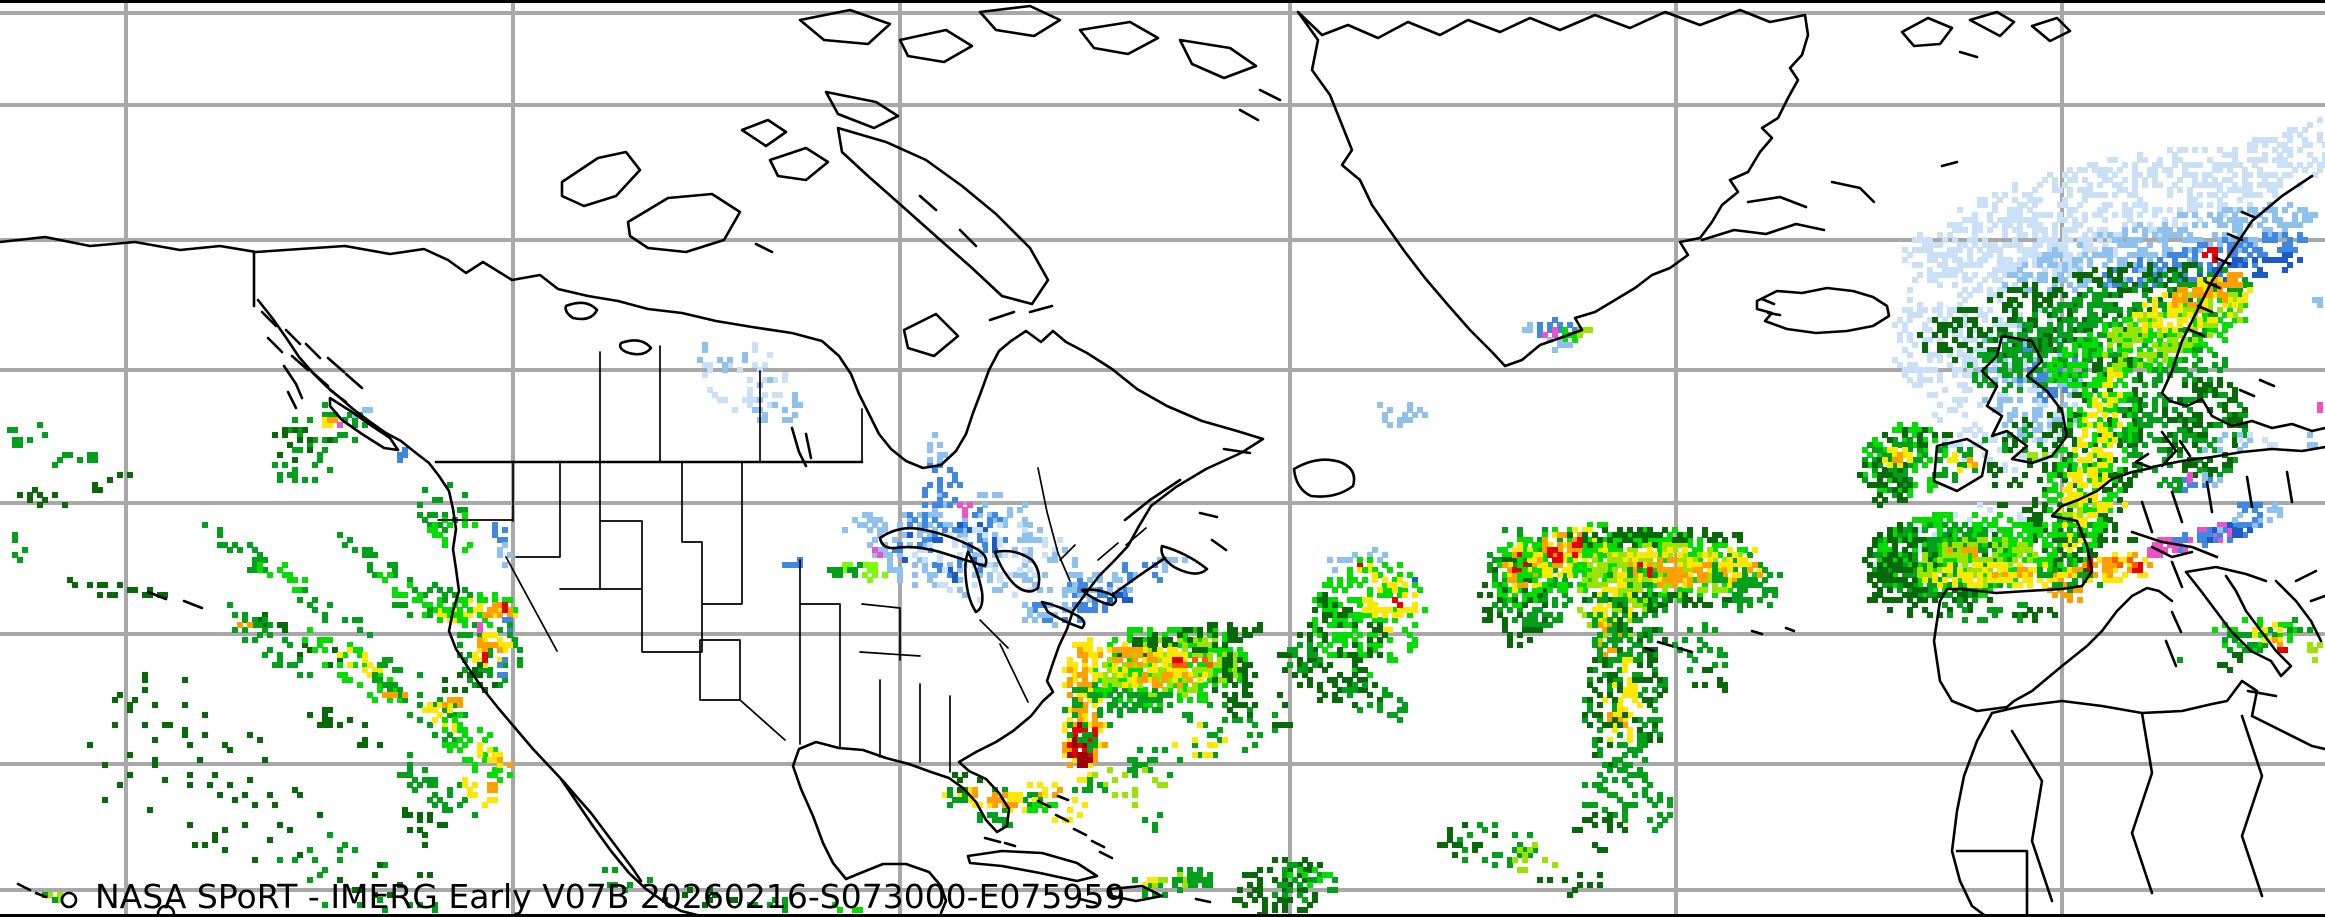 The width and height of the screenshot is (2325, 917). What do you see at coordinates (921, 181) in the screenshot?
I see `islands-canadian-arctic` at bounding box center [921, 181].